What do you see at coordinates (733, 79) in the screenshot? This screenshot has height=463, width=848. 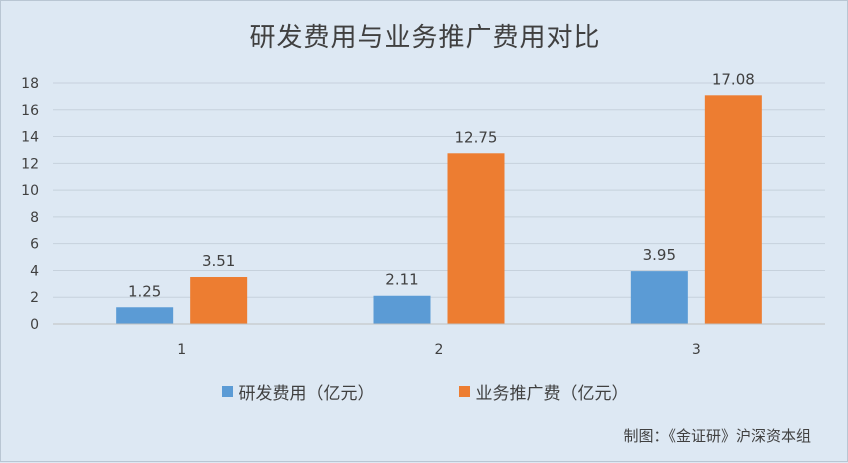 I see `data-label: 17.08` at bounding box center [733, 79].